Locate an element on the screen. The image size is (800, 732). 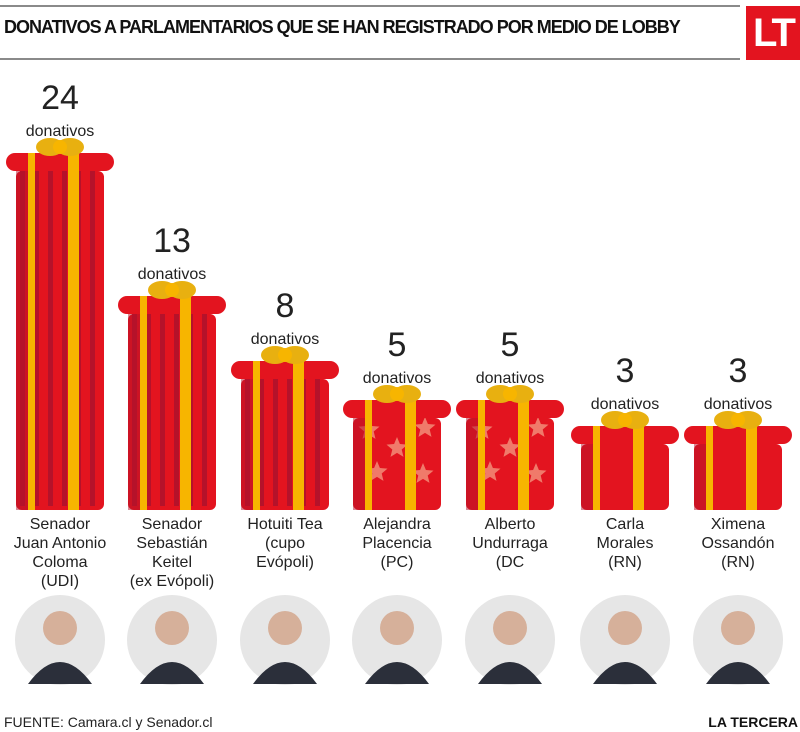
category-label: (cupo is located at coordinates (285, 543).